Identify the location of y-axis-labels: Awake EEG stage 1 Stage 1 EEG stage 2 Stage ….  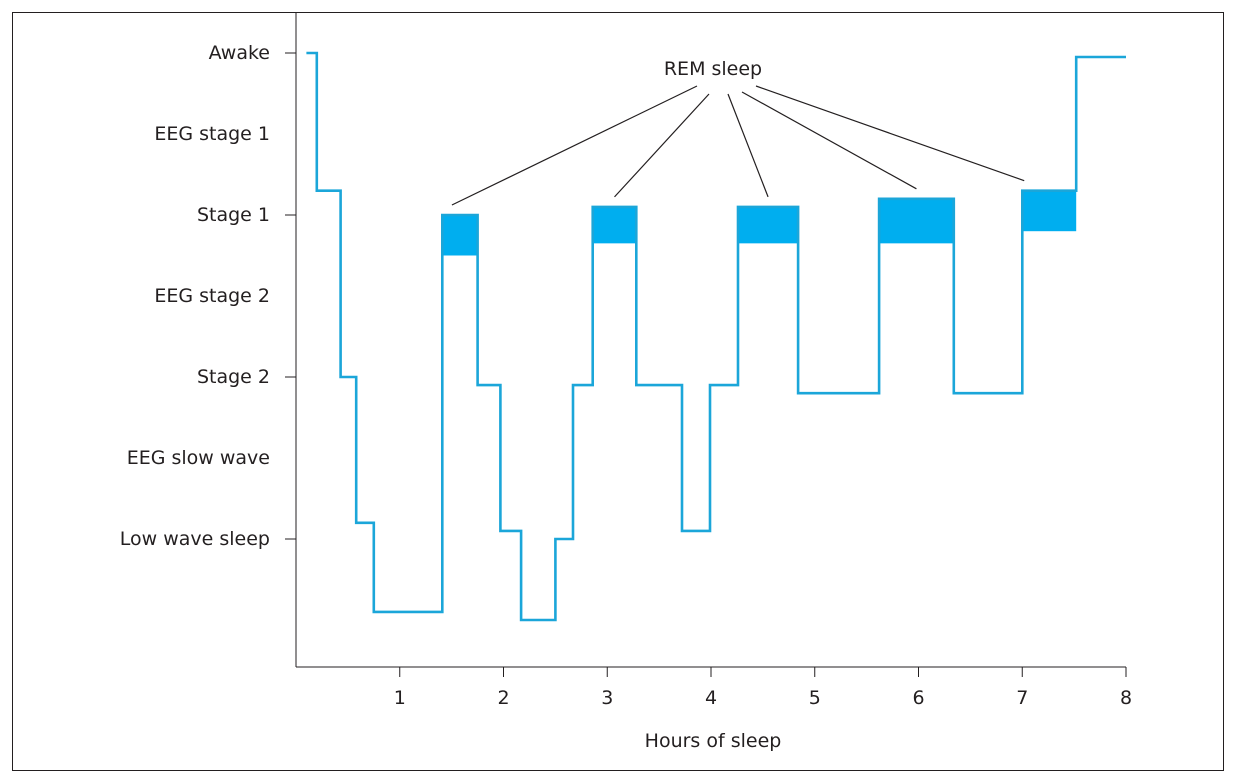
(195, 296).